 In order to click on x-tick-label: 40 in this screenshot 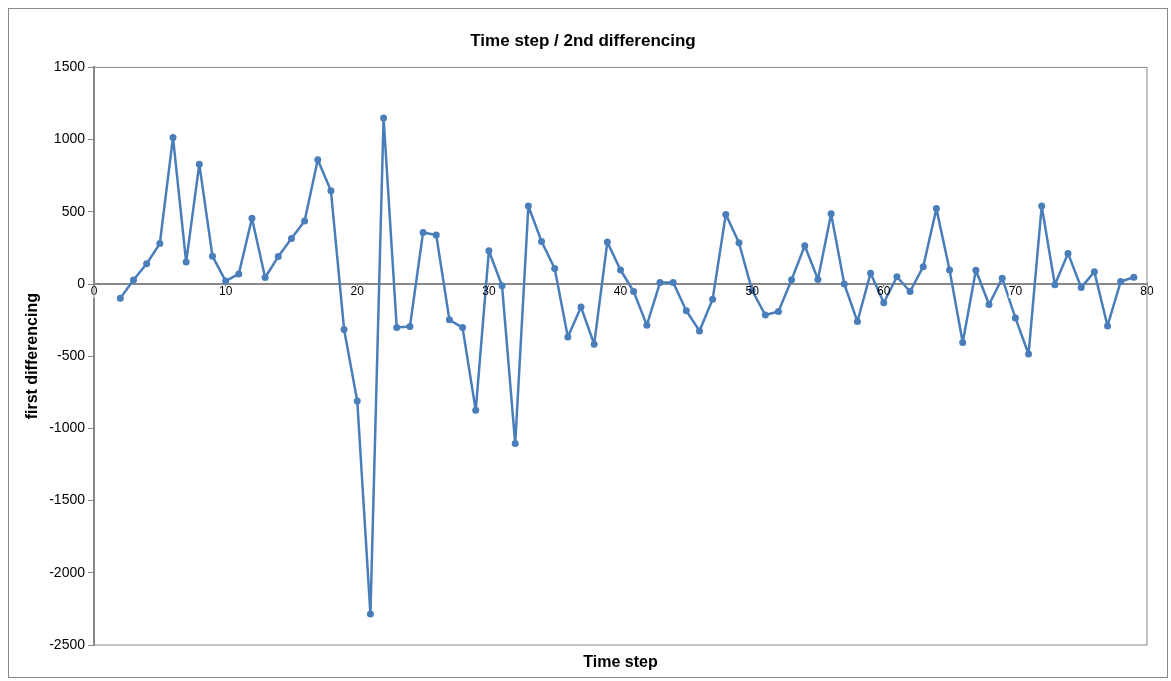, I will do `click(620, 291)`.